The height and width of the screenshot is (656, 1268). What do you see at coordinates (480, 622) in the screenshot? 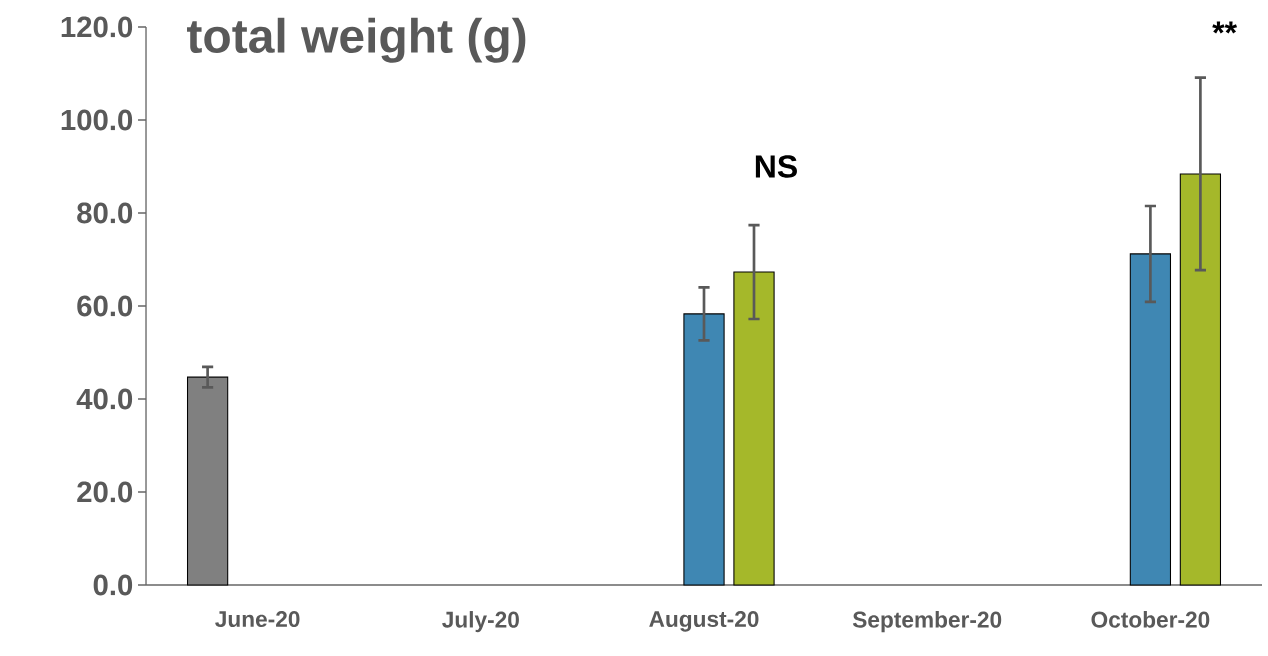
I see `x-tick-label: July-20` at bounding box center [480, 622].